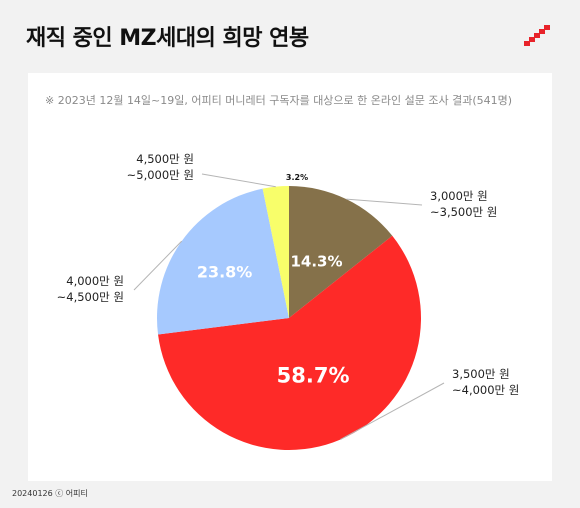 Image resolution: width=580 pixels, height=508 pixels. I want to click on slice-percent-label: 23.8%, so click(225, 272).